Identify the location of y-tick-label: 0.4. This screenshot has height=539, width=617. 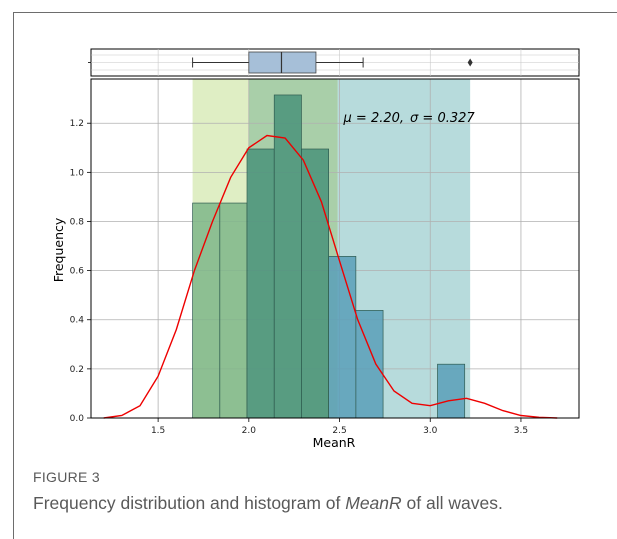
(77, 321).